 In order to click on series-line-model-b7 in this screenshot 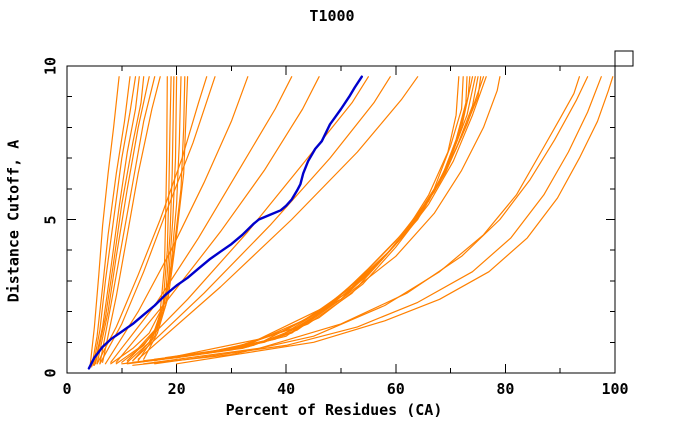, I will do `click(166, 218)`.